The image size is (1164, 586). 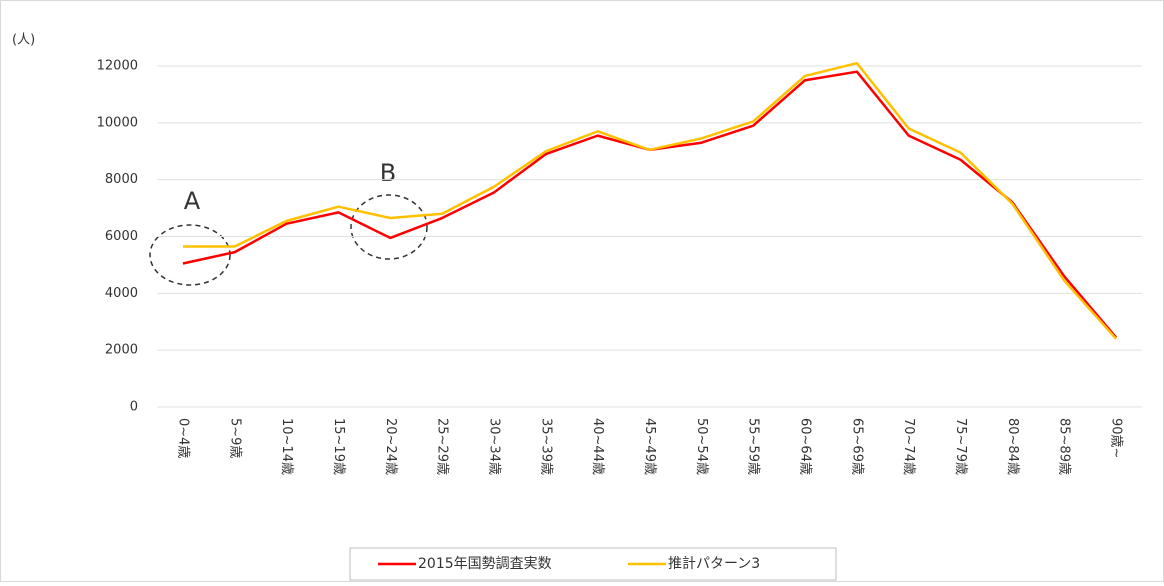 I want to click on y-tick-label: 10000, so click(x=117, y=122).